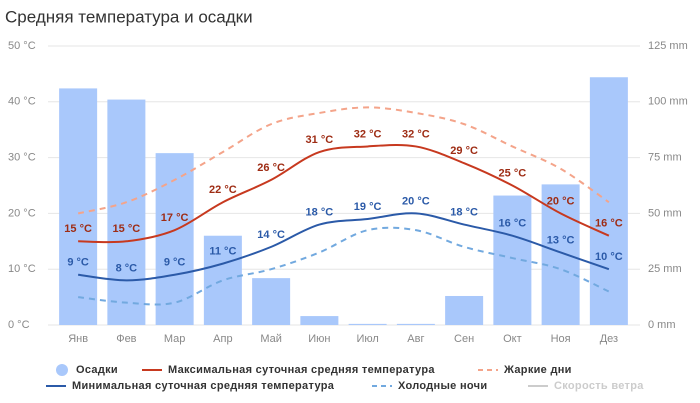 The height and width of the screenshot is (403, 700). I want to click on legend-label: Осадки, so click(97, 370).